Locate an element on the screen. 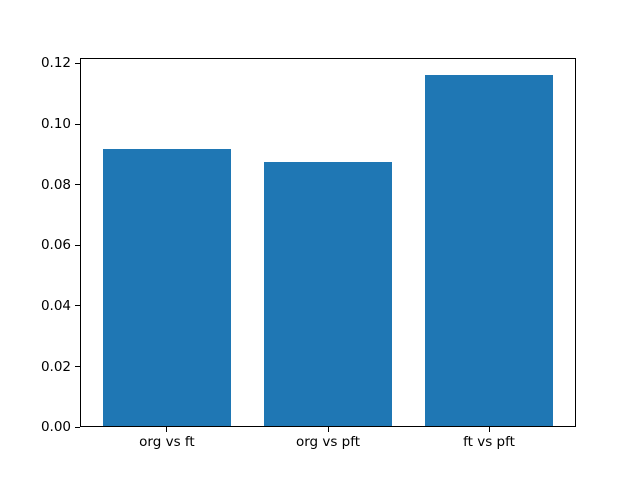  y-tick-label: 0.10 is located at coordinates (55, 124).